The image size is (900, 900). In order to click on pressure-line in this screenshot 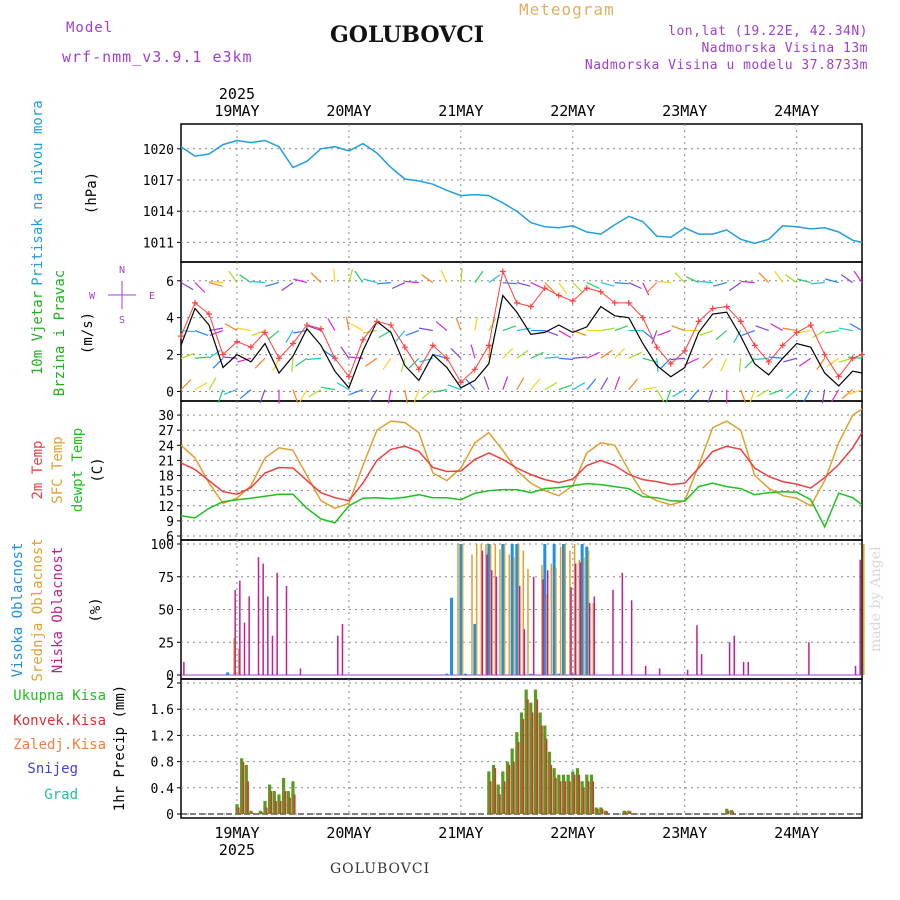, I will do `click(521, 192)`.